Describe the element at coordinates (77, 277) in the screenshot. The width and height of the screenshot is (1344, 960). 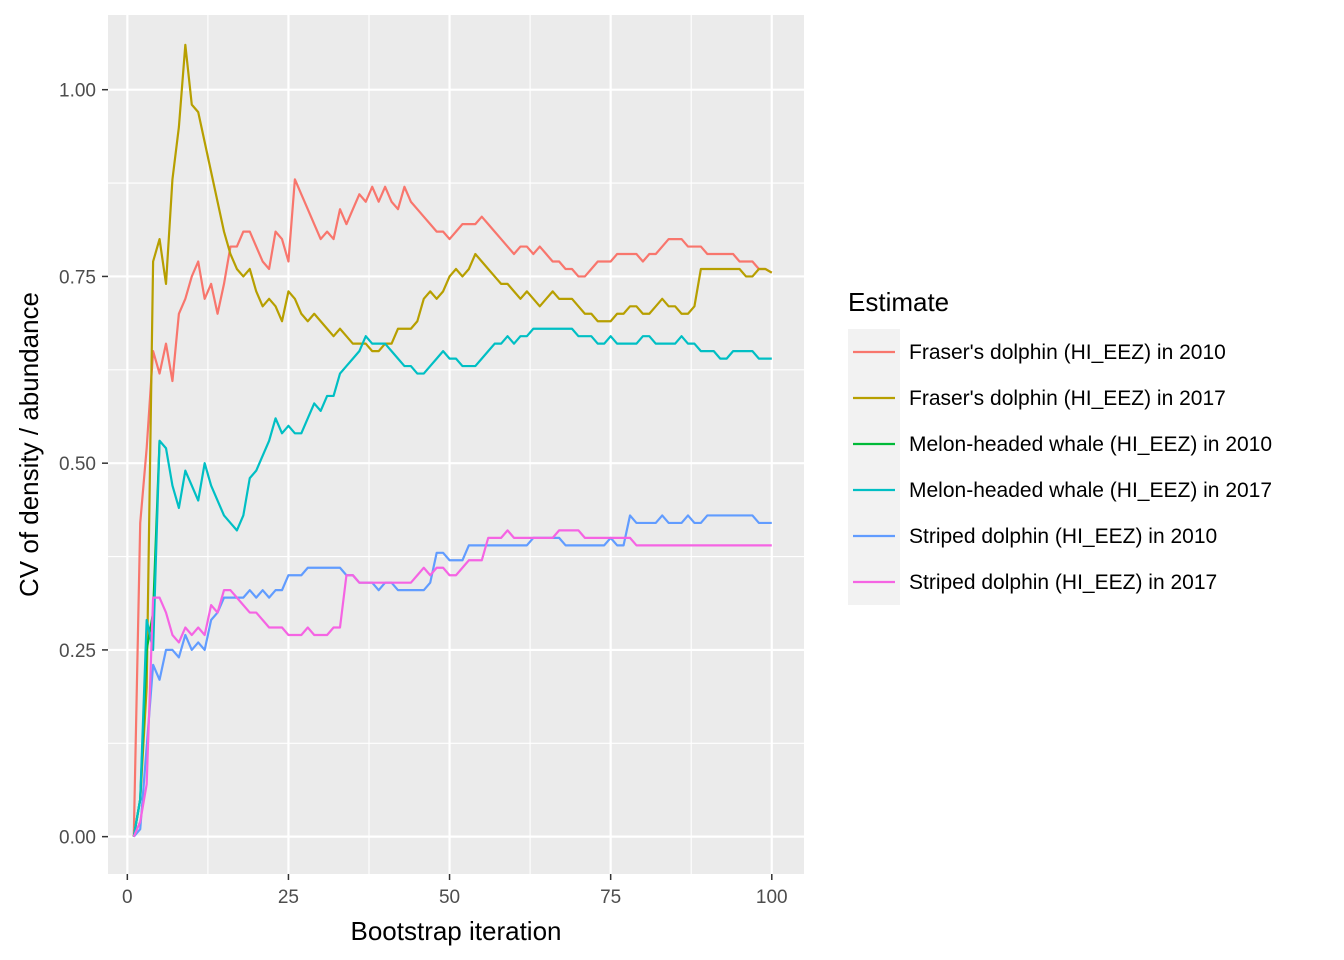
I see `y-tick-label: 0.75` at that location.